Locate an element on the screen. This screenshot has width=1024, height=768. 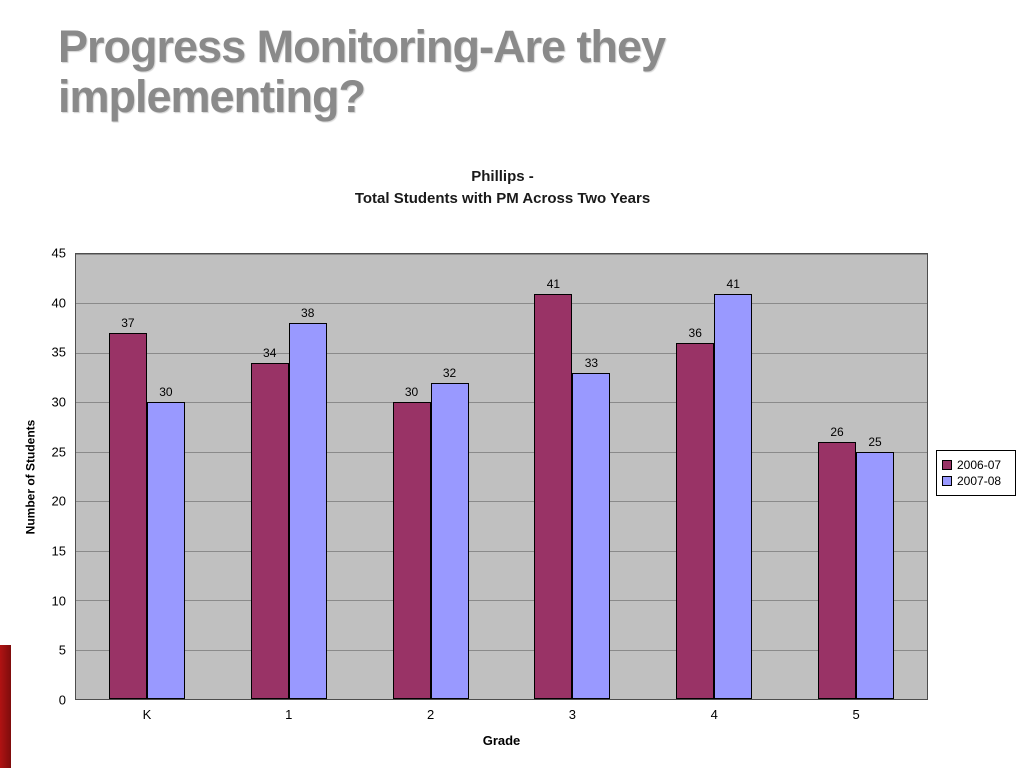
y-tick-label: 10 is located at coordinates (58, 601).